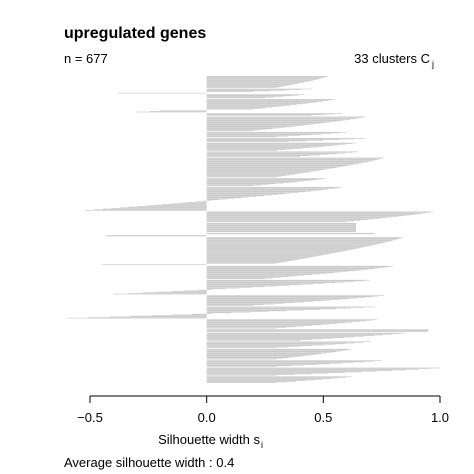 Image resolution: width=474 pixels, height=474 pixels. Describe the element at coordinates (323, 417) in the screenshot. I see `x-tick-label: 0.5` at that location.